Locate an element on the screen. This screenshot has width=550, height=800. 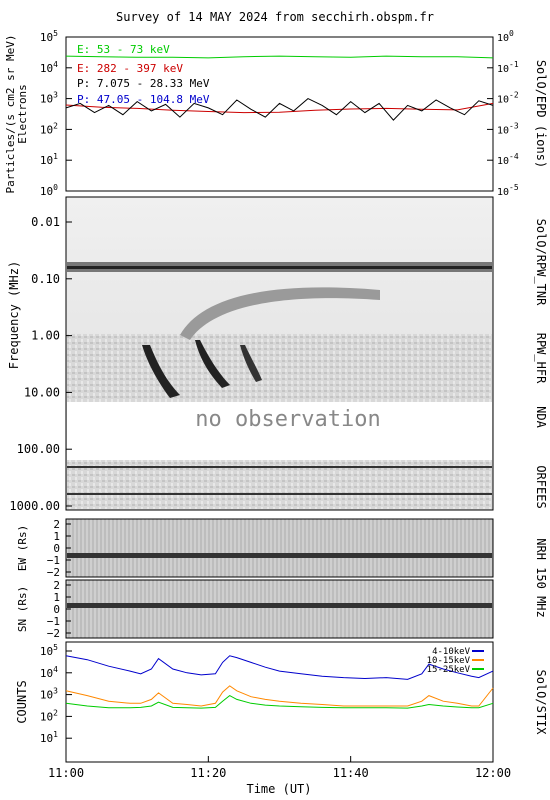
epd-ytick-label-right: 10⁻² is located at coordinates (508, 98).